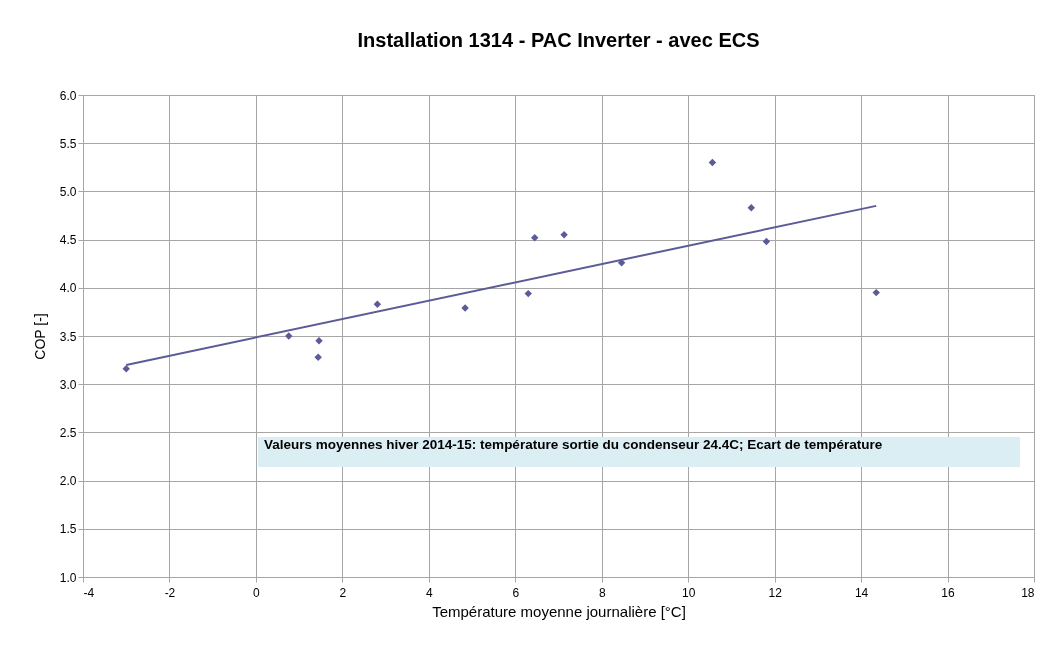 This screenshot has height=647, width=1049. Describe the element at coordinates (68, 240) in the screenshot. I see `y-tick-label: 4.5` at that location.